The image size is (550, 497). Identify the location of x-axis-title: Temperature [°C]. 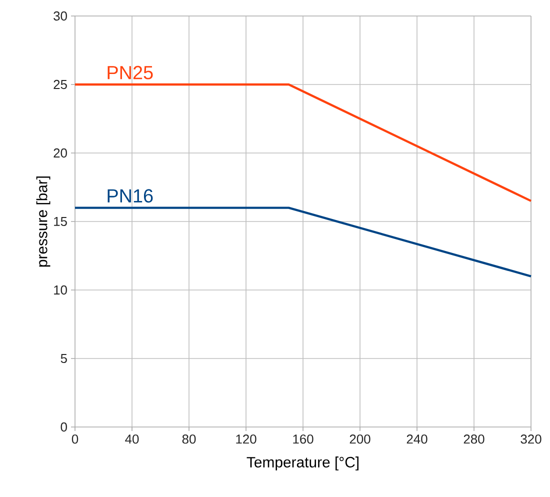
(302, 463).